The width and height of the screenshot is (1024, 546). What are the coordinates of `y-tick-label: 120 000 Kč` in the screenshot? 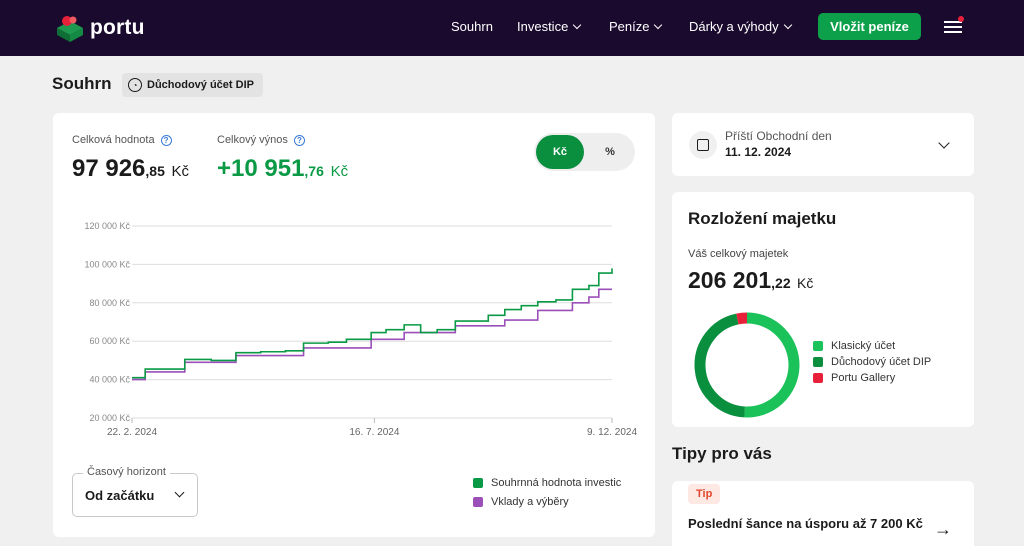 It's located at (107, 226).